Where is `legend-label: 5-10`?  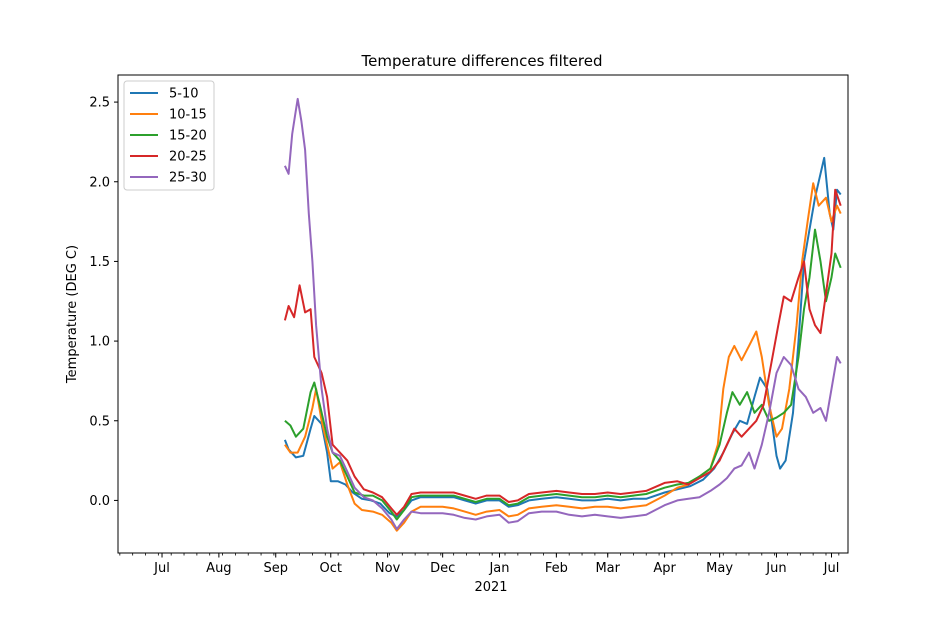 legend-label: 5-10 is located at coordinates (184, 94).